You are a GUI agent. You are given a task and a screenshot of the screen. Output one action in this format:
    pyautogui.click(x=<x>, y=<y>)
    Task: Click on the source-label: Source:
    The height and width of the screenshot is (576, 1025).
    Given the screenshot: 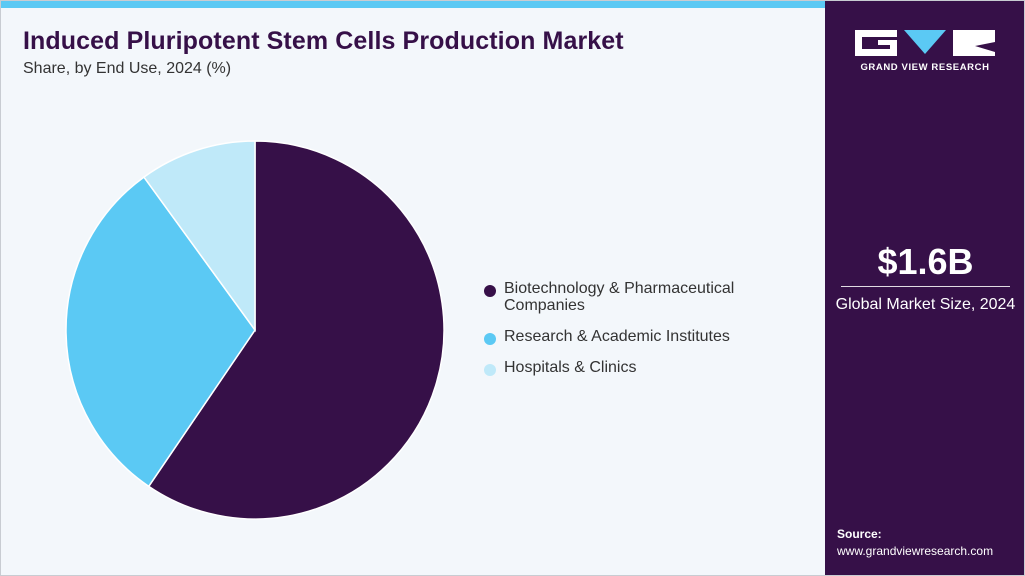 What is the action you would take?
    pyautogui.click(x=859, y=534)
    